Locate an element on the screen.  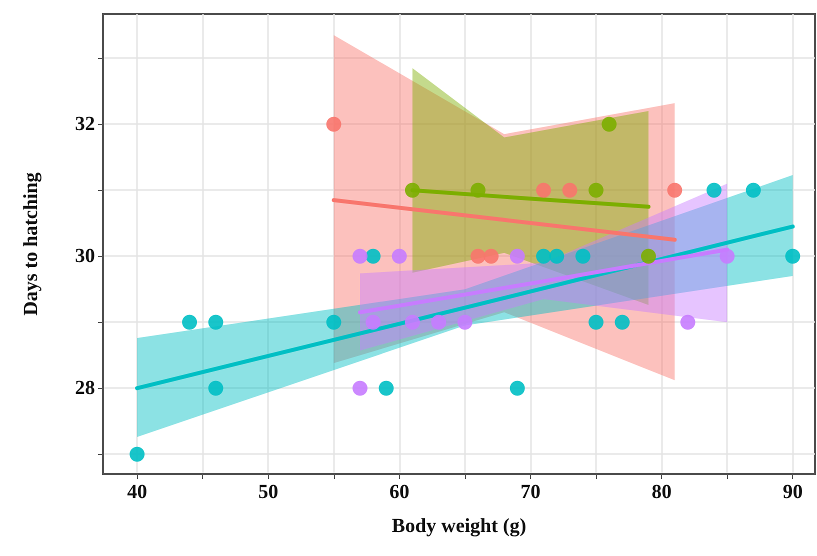
y-tick-label: 32 is located at coordinates (85, 124).